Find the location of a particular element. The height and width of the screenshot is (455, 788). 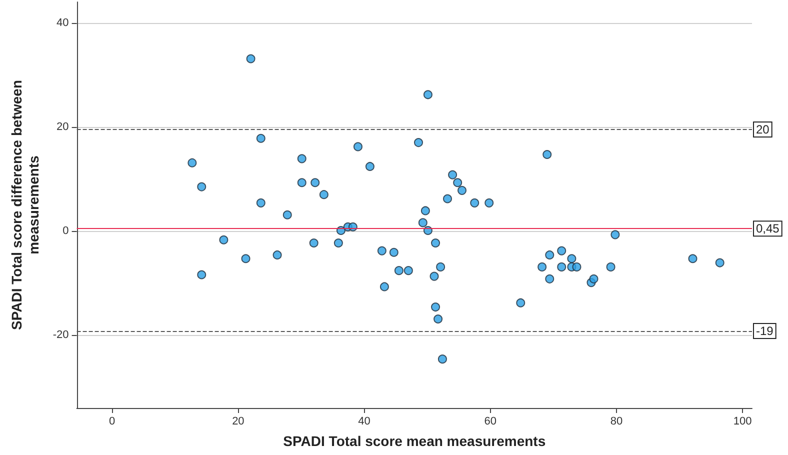

ref-line-label: 20 is located at coordinates (763, 129).